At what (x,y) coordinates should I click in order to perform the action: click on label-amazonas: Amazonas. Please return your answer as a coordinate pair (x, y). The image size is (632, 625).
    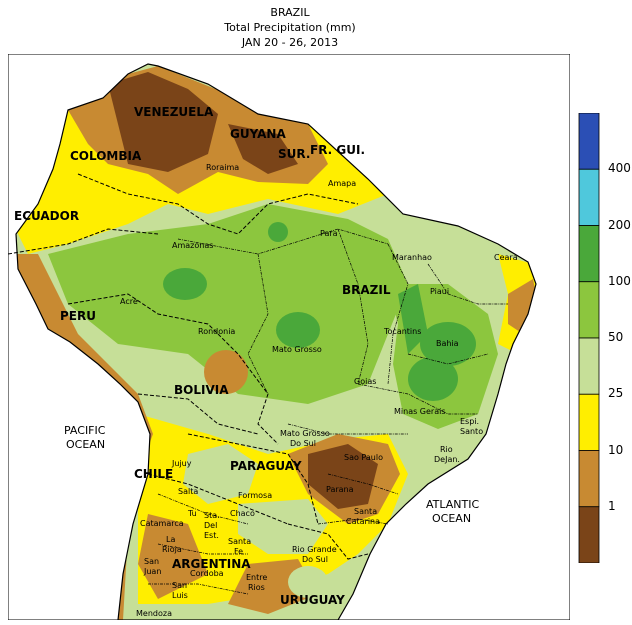
    Looking at the image, I should click on (192, 245).